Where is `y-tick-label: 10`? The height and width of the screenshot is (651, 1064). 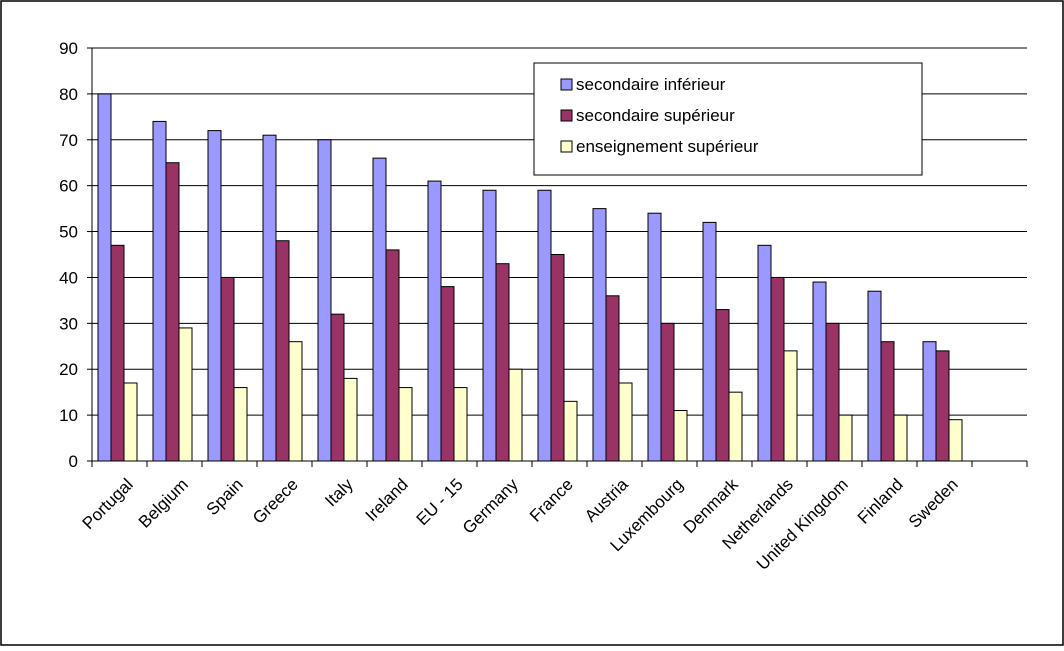
y-tick-label: 10 is located at coordinates (68, 415).